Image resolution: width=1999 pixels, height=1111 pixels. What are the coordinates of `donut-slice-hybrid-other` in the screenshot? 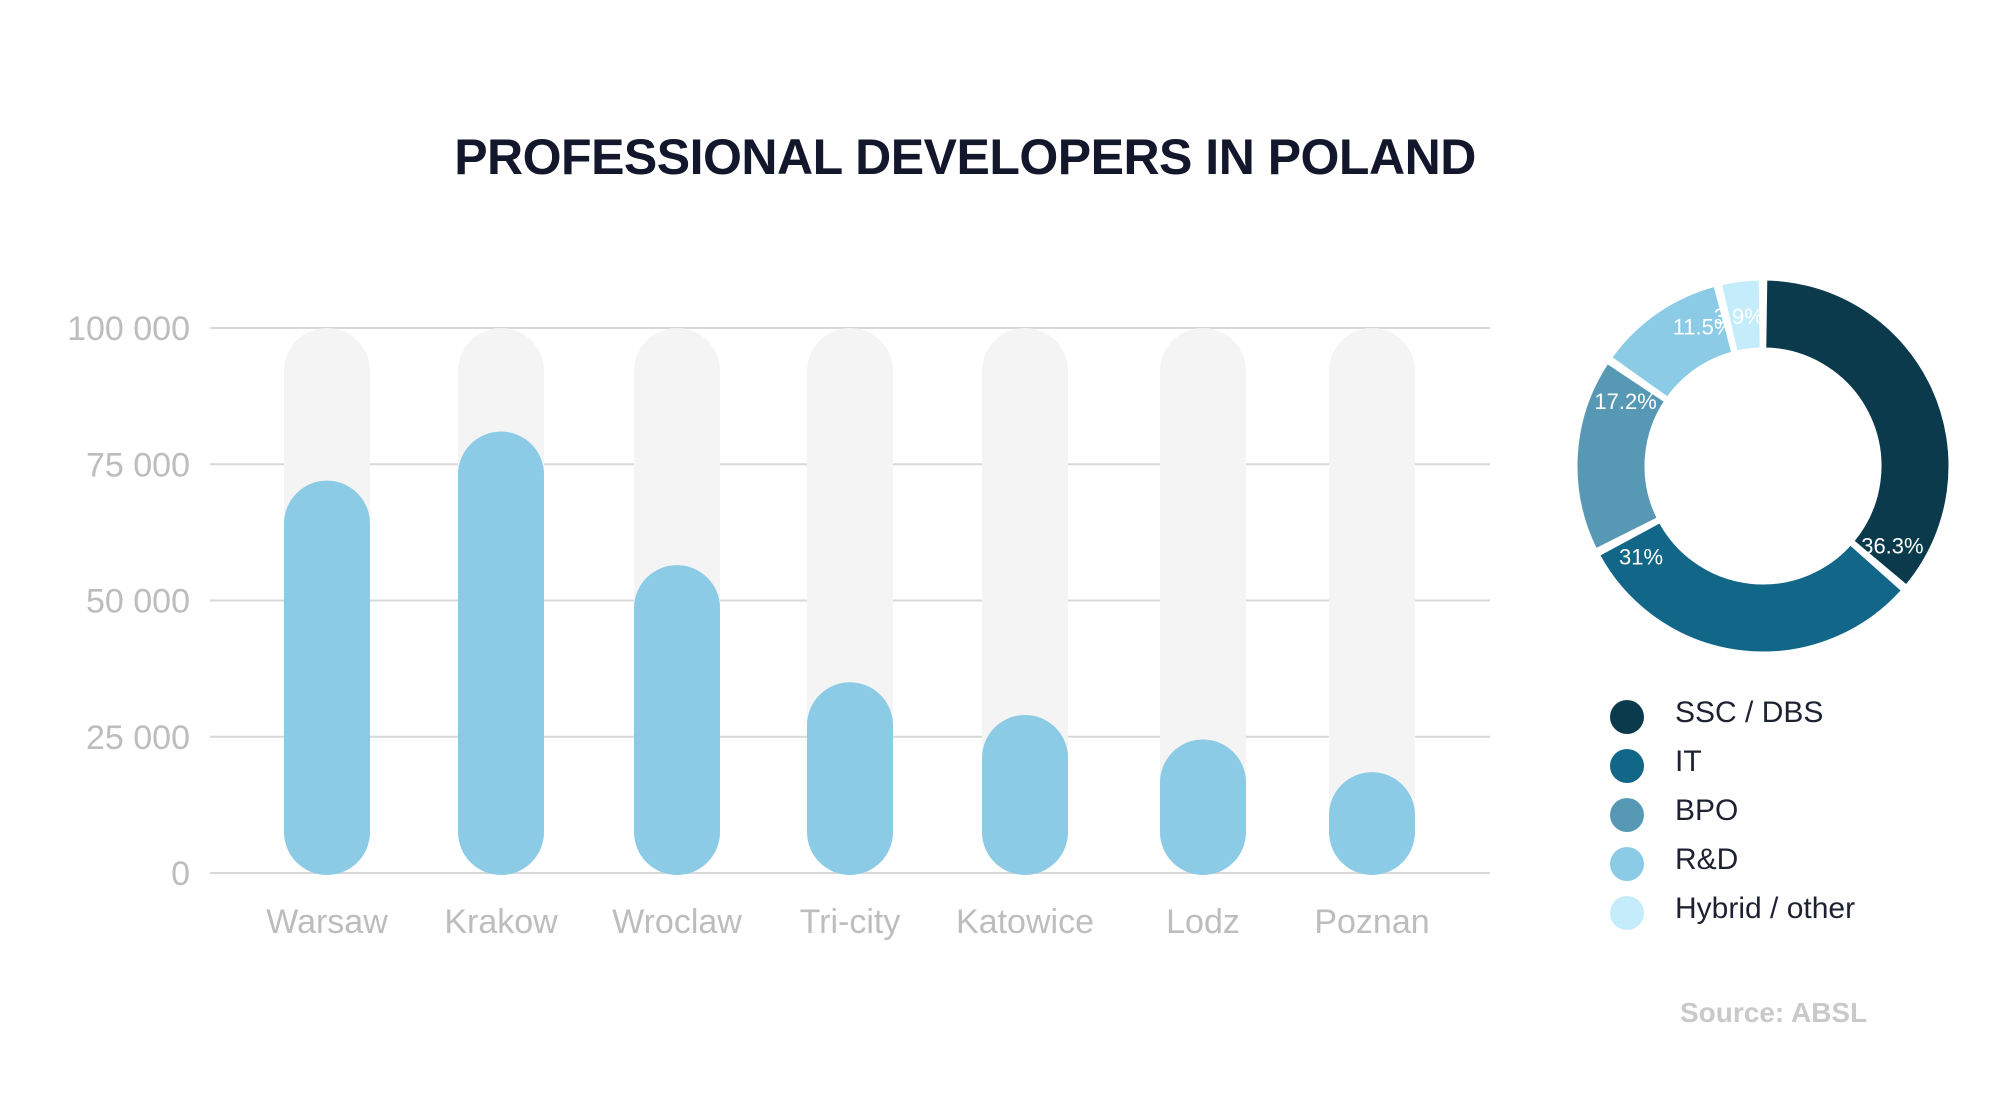 It's located at (1740, 315).